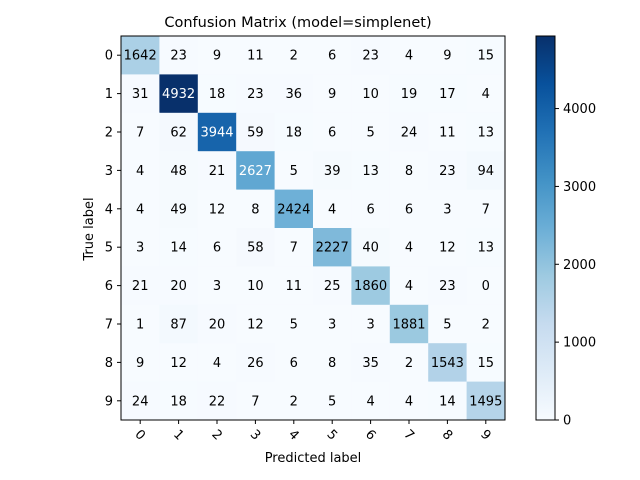  What do you see at coordinates (255, 286) in the screenshot?
I see `cell-value-label: 10` at bounding box center [255, 286].